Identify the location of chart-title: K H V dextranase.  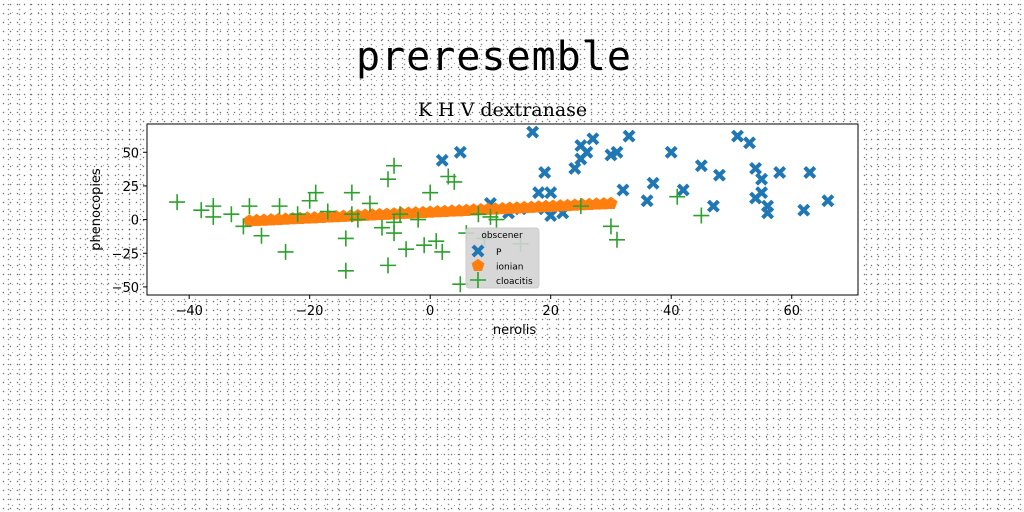
(502, 110).